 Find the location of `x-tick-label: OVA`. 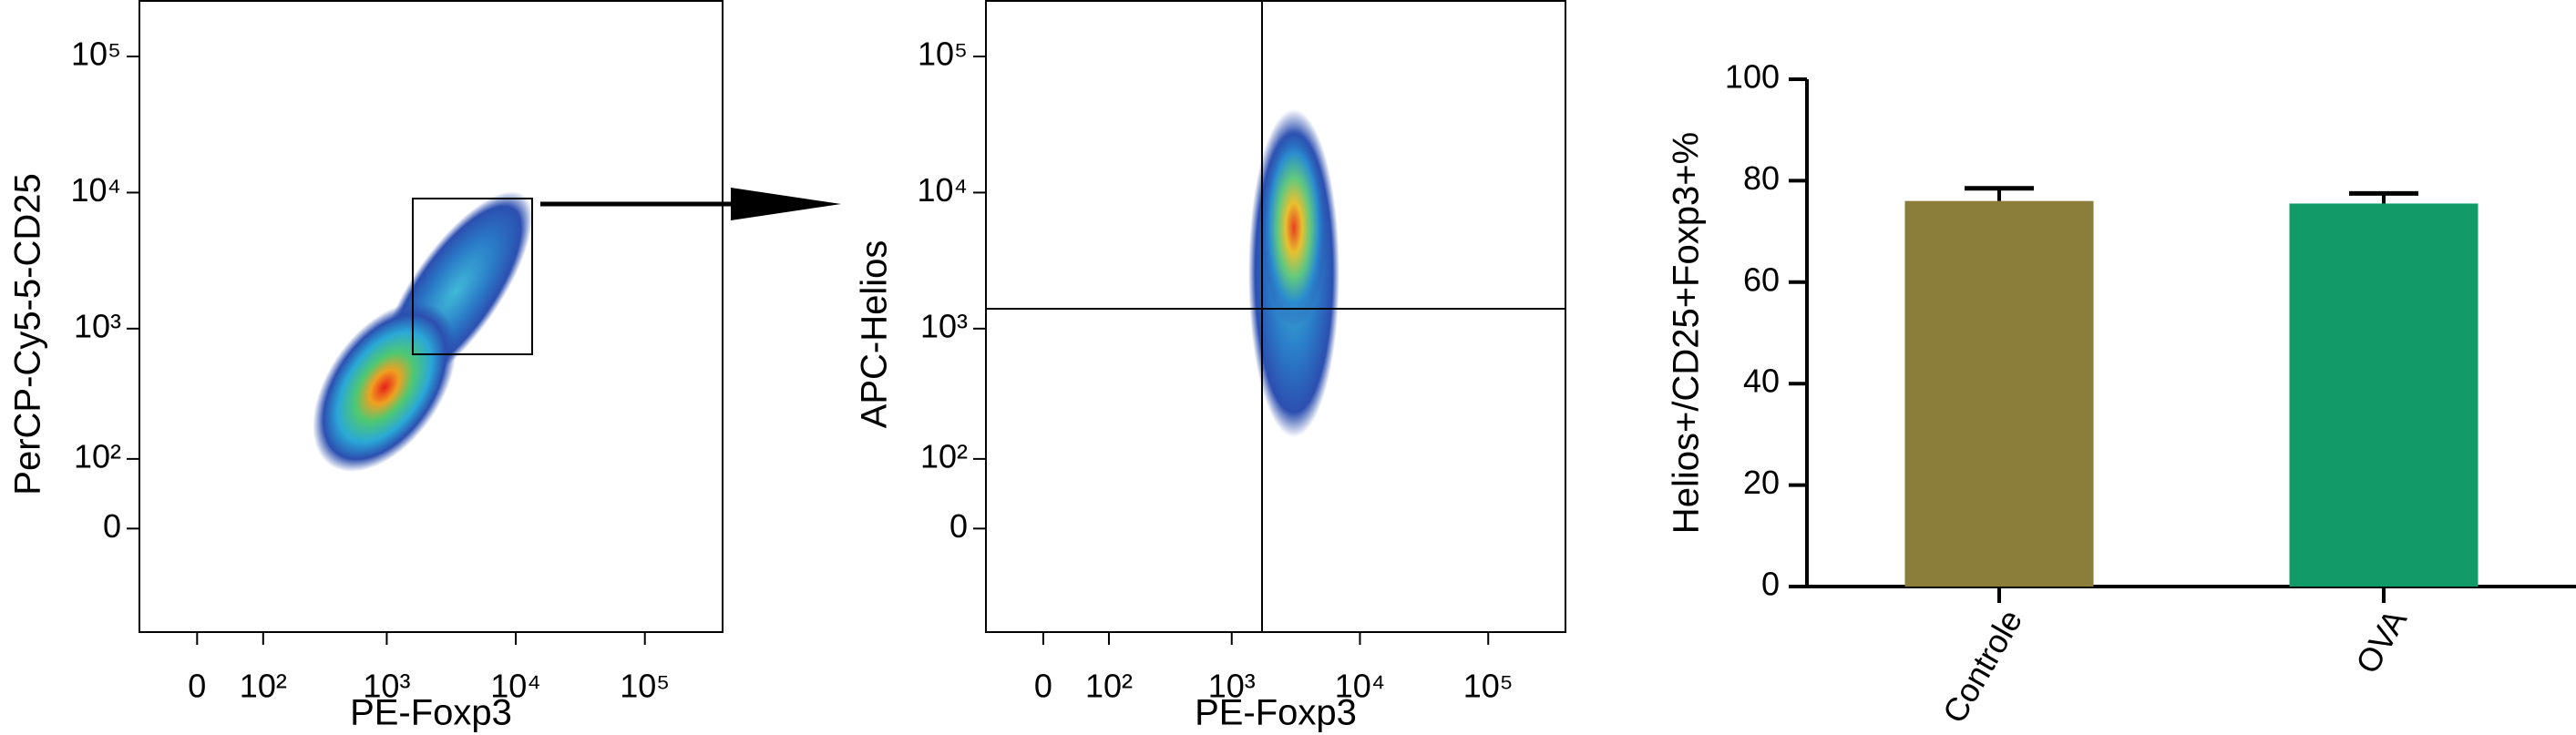

x-tick-label: OVA is located at coordinates (2381, 641).